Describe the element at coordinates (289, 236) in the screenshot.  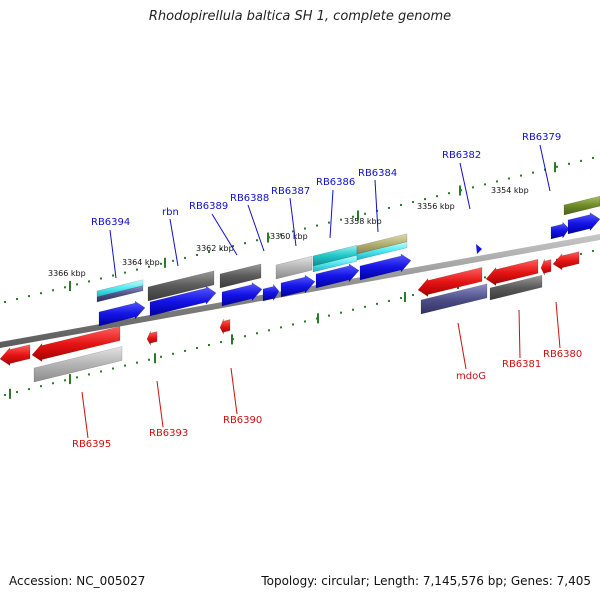
I see `scale-label: 3360 kbp` at that location.